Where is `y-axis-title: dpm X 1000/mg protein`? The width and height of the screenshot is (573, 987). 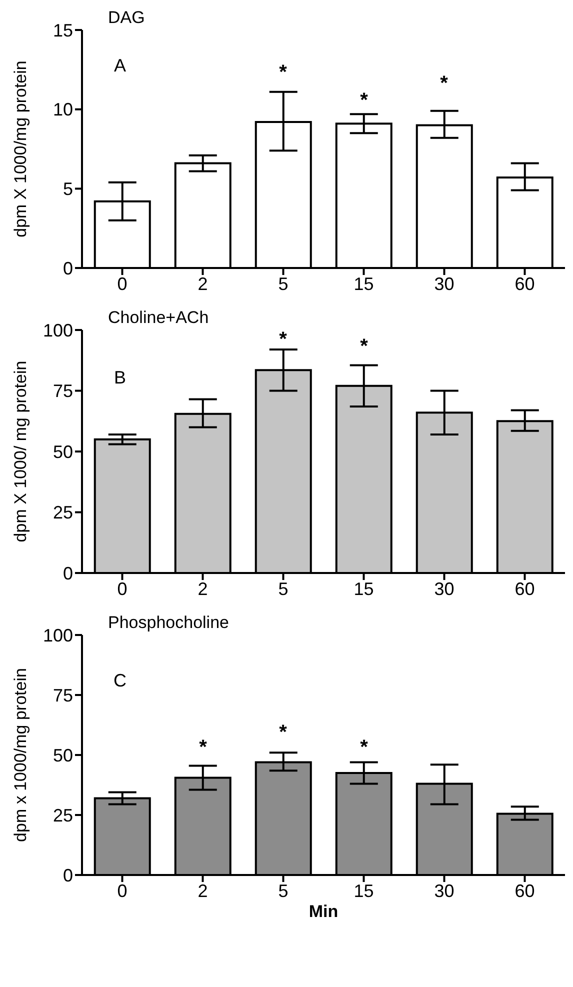
y-axis-title: dpm X 1000/mg protein is located at coordinates (20, 149).